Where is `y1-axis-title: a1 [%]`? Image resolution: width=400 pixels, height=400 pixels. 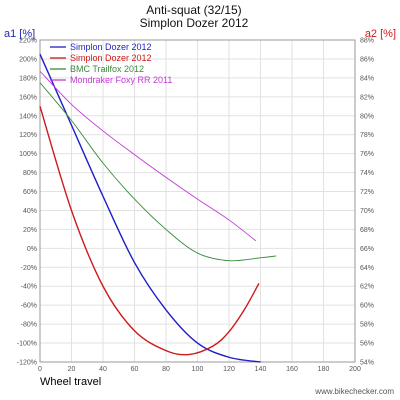 y1-axis-title: a1 [%] is located at coordinates (19, 34).